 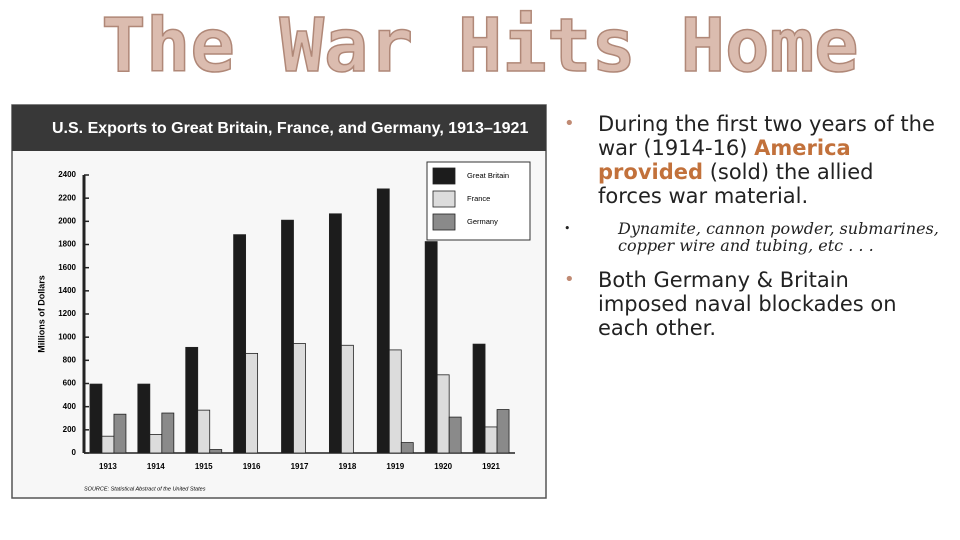 I want to click on x-tick-label: 1914, so click(x=156, y=466).